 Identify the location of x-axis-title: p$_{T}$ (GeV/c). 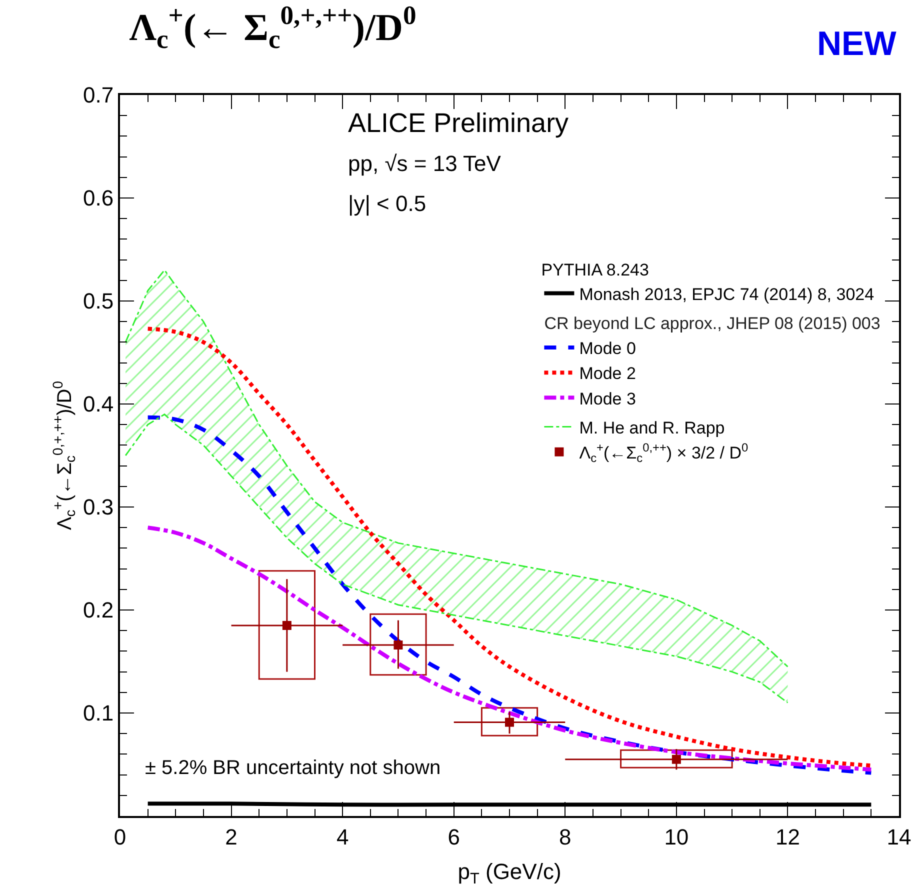
(510, 873).